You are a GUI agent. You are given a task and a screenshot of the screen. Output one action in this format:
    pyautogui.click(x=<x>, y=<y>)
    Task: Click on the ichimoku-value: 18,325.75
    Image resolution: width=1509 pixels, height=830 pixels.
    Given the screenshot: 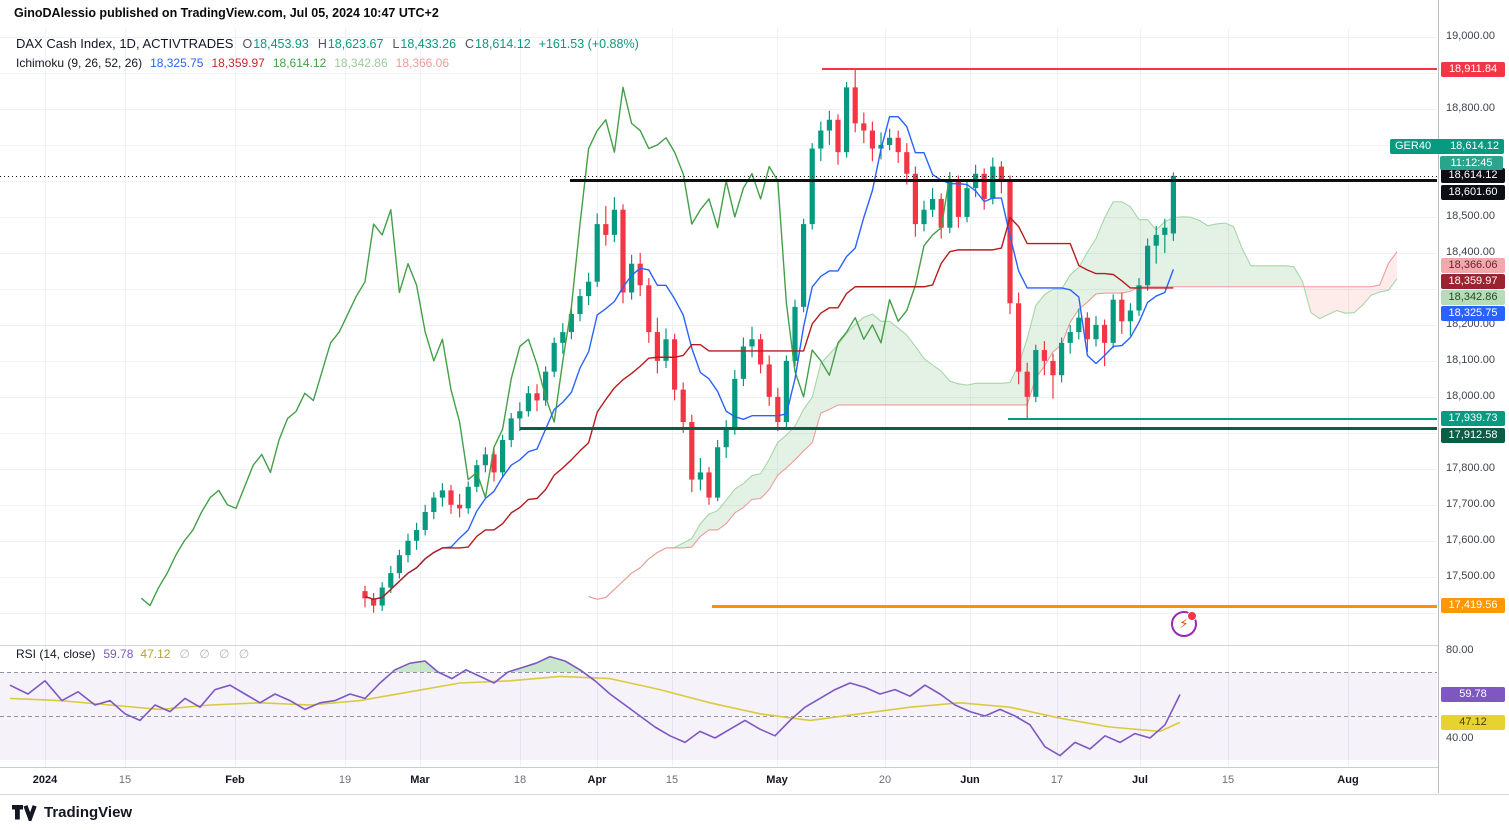 What is the action you would take?
    pyautogui.click(x=177, y=63)
    